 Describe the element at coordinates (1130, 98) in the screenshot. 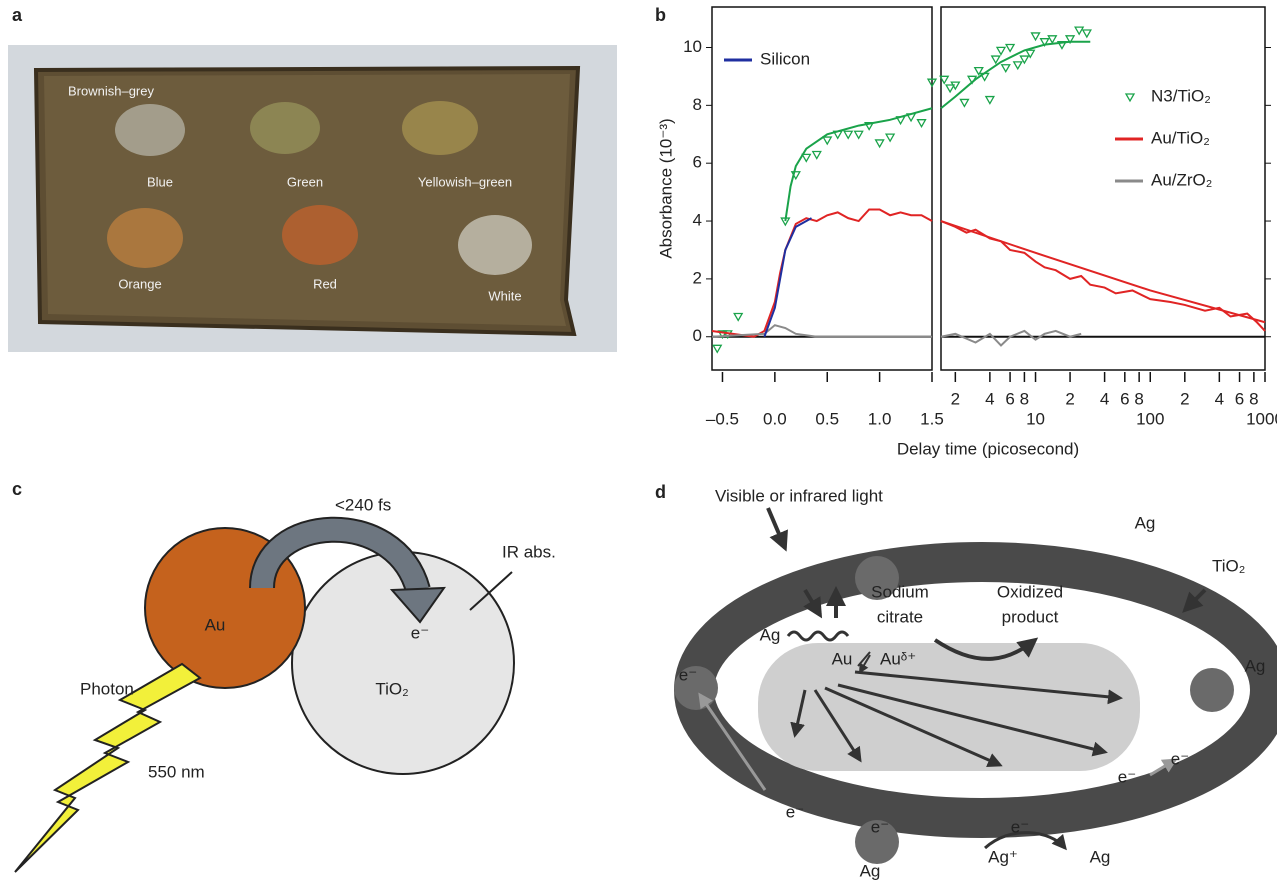

I see `legend-marker` at that location.